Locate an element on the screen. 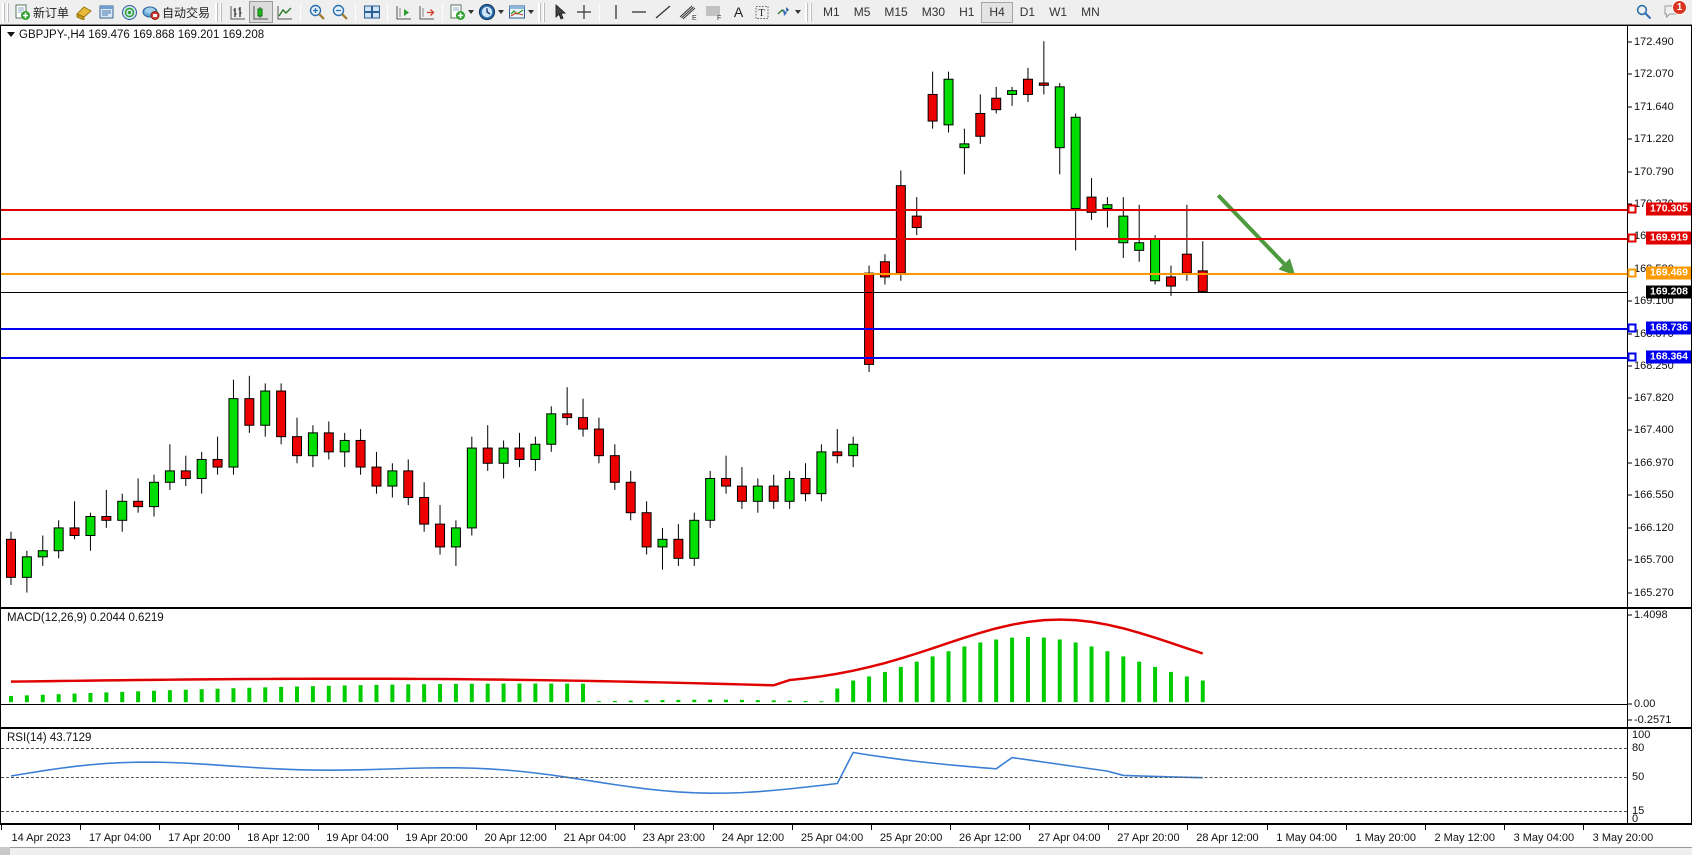 Image resolution: width=1692 pixels, height=855 pixels. text-label-button: A is located at coordinates (738, 12).